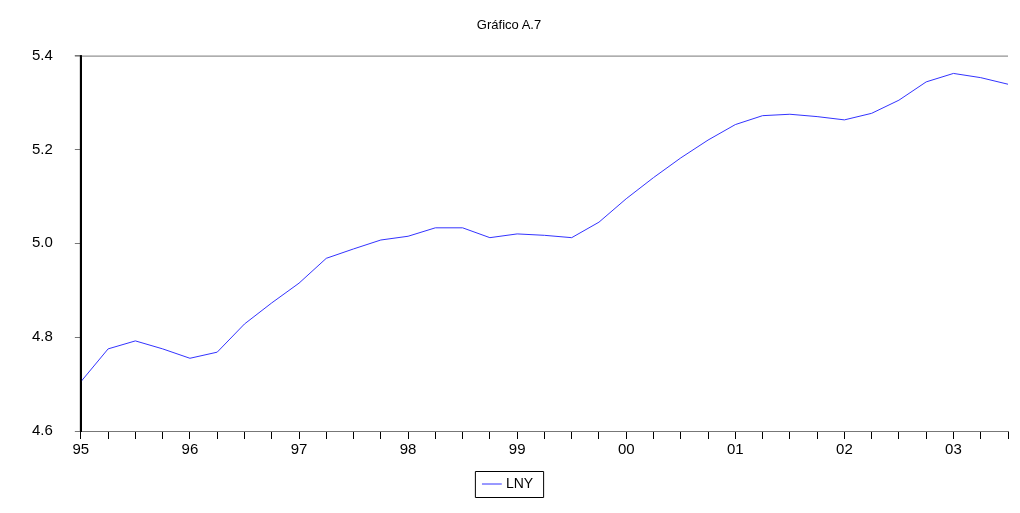 This screenshot has height=513, width=1020. Describe the element at coordinates (519, 482) in the screenshot. I see `legend-label: LNY` at that location.